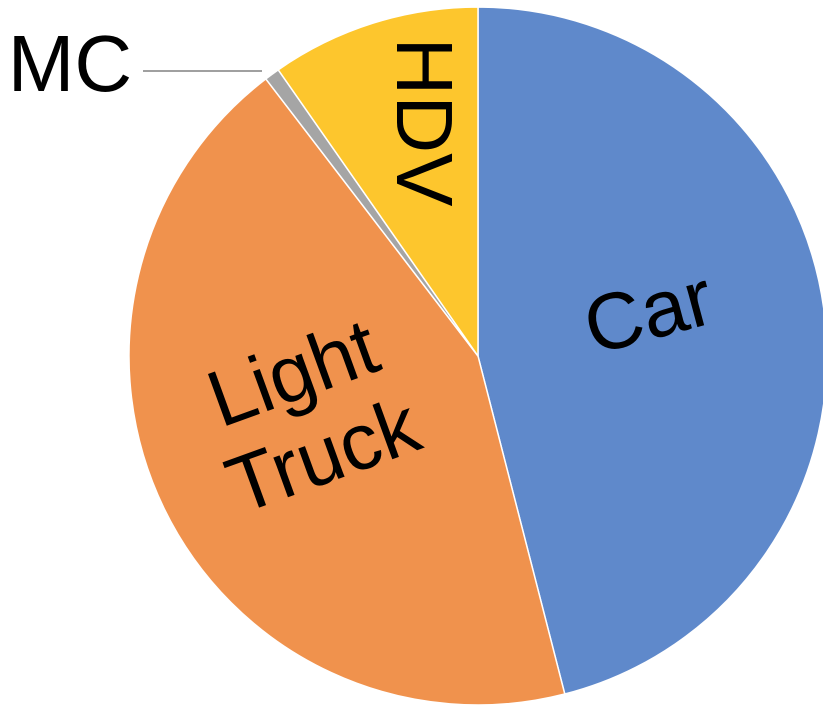 This screenshot has width=823, height=705. I want to click on slice-label: LightTruck, so click(308, 414).